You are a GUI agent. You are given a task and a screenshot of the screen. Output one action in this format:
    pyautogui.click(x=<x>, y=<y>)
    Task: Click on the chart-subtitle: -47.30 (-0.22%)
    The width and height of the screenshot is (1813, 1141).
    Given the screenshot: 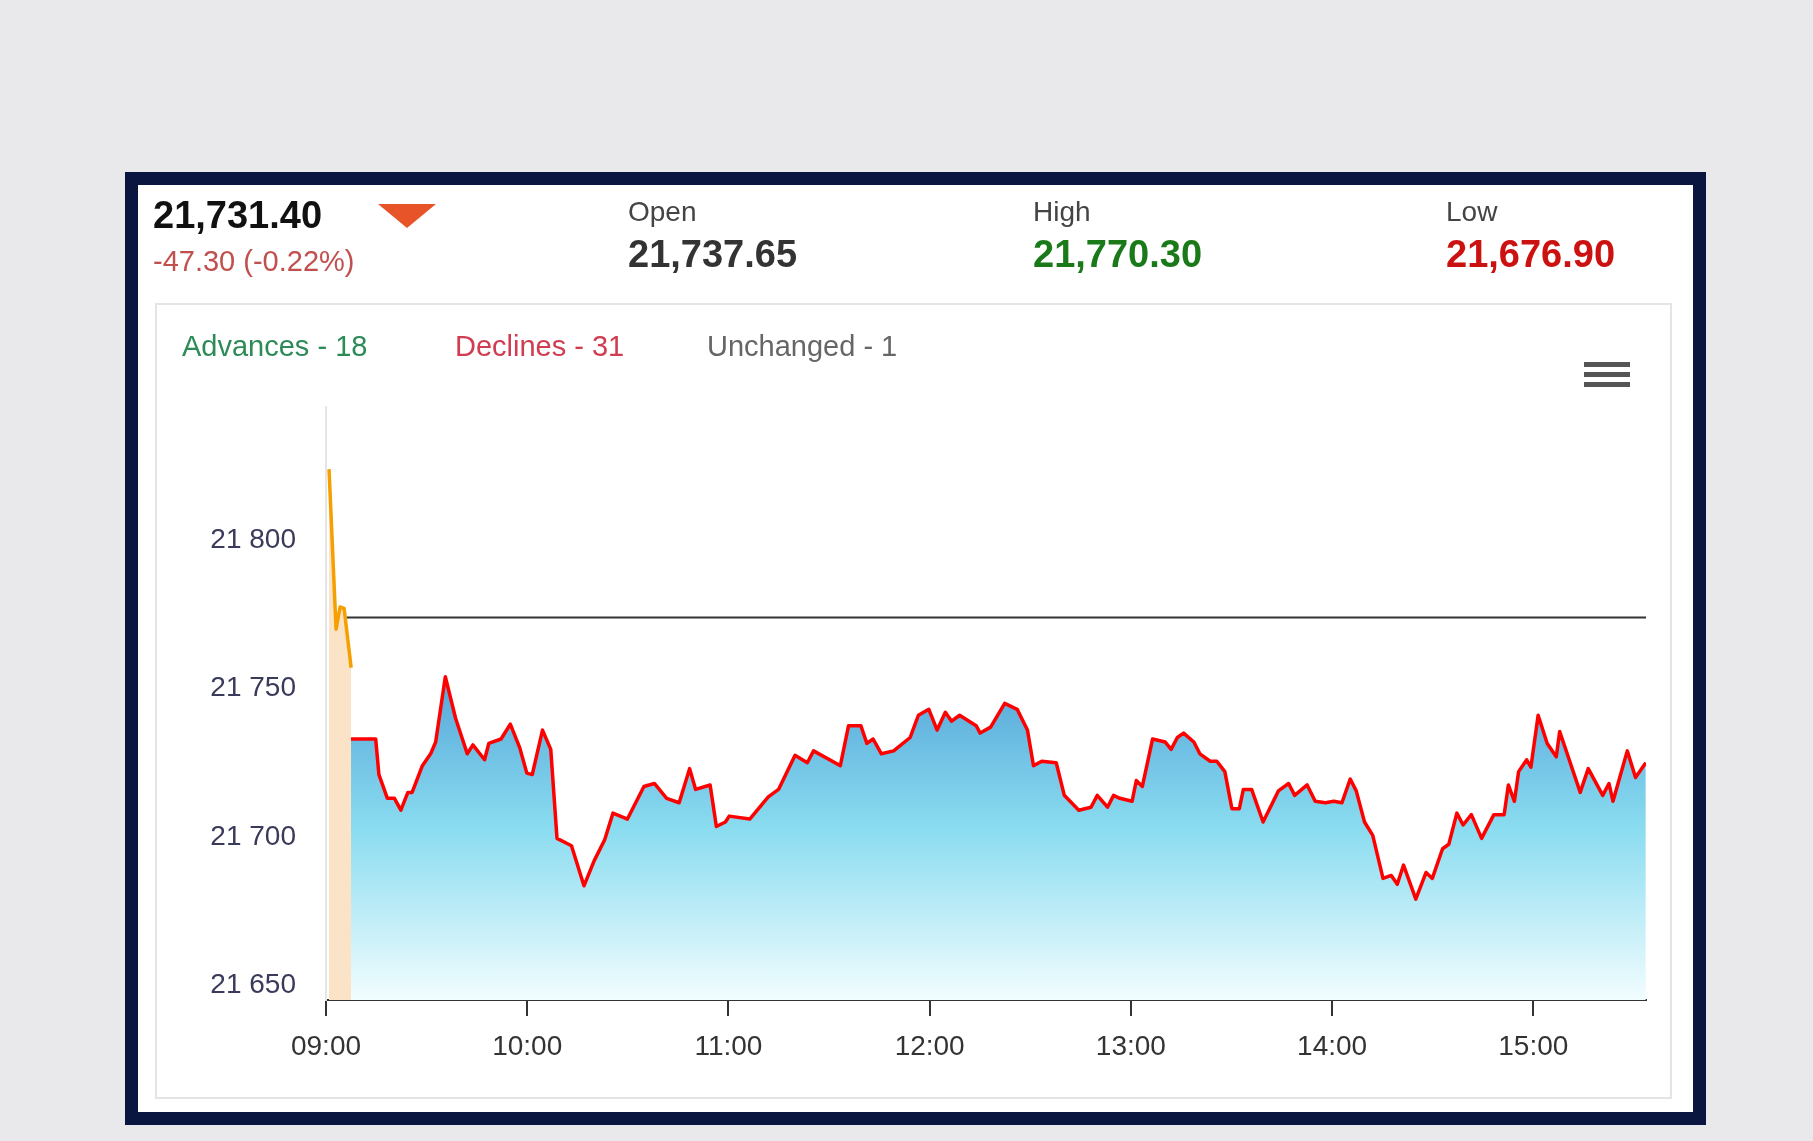 What is the action you would take?
    pyautogui.click(x=254, y=261)
    